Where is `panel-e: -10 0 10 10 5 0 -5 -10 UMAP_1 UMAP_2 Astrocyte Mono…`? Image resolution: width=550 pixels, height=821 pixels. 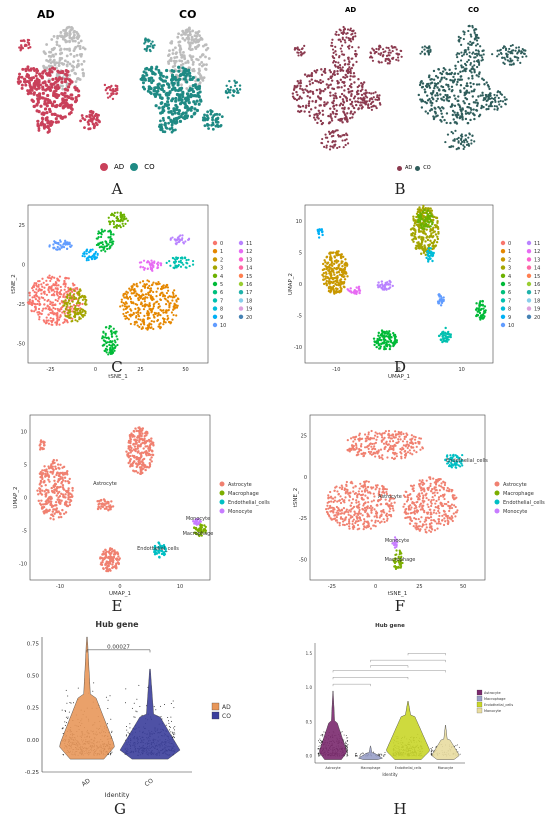
panel-e: -10 0 10 10 5 0 -5 -10 UMAP_1 UMAP_2 Astrocyte Mono… is located at coordinates (137, 510).